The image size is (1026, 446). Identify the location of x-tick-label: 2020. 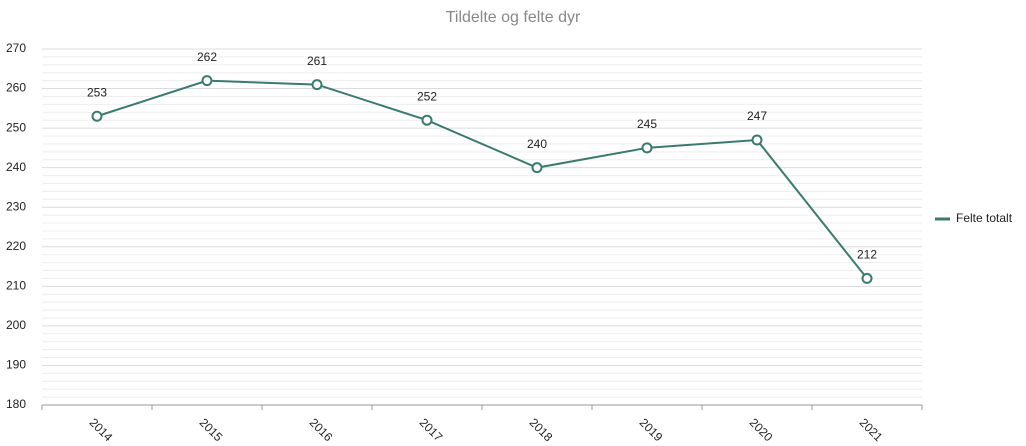
(761, 429).